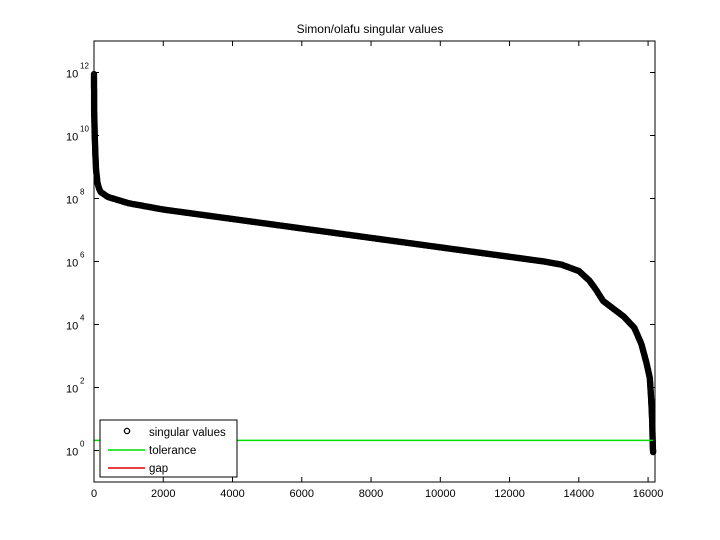 The image size is (720, 540). What do you see at coordinates (82, 192) in the screenshot?
I see `y-tick-exponent: 8` at bounding box center [82, 192].